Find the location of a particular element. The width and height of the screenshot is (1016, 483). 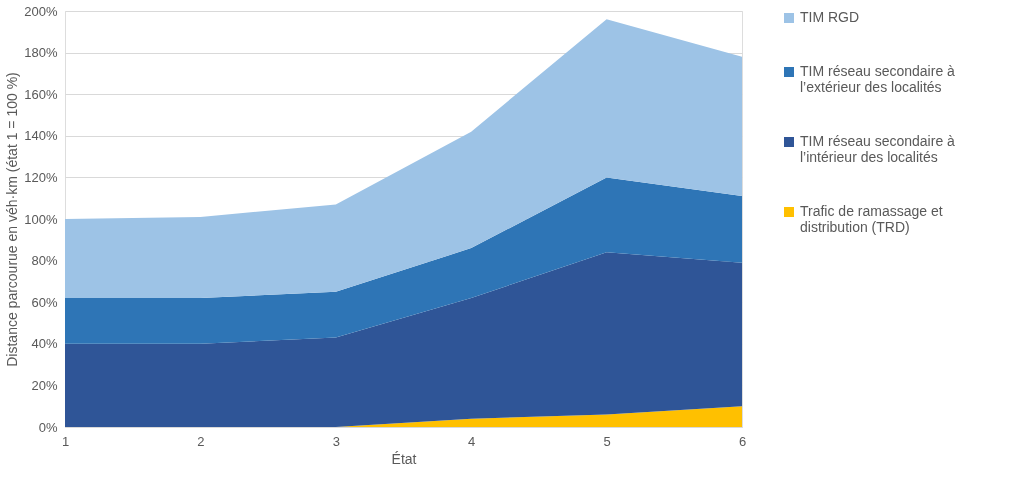

legend-label: TIM réseau secondaire à l’intérieur des localités is located at coordinates (878, 149).